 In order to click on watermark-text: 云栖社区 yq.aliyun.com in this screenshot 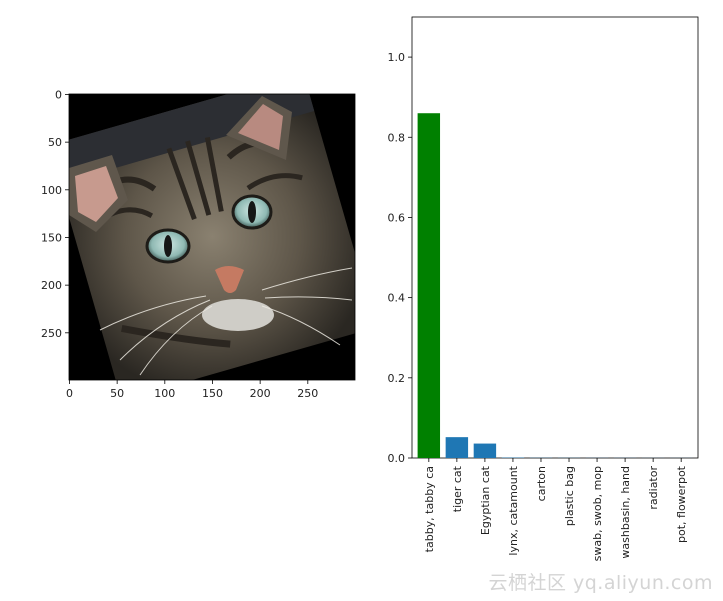, I will do `click(600, 583)`.